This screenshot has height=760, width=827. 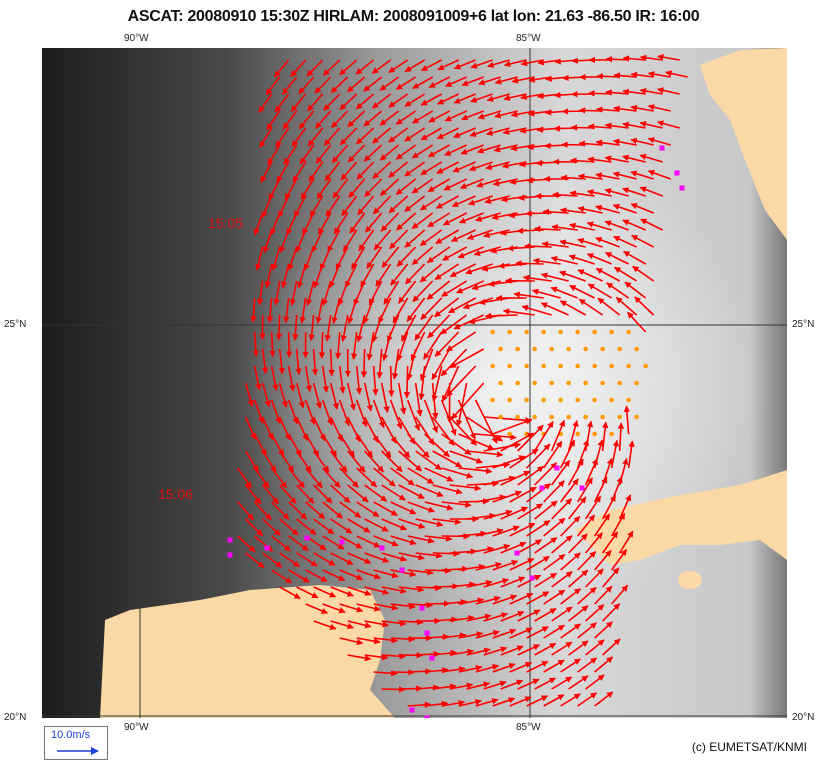 What do you see at coordinates (78, 751) in the screenshot?
I see `legend-arrow-icon` at bounding box center [78, 751].